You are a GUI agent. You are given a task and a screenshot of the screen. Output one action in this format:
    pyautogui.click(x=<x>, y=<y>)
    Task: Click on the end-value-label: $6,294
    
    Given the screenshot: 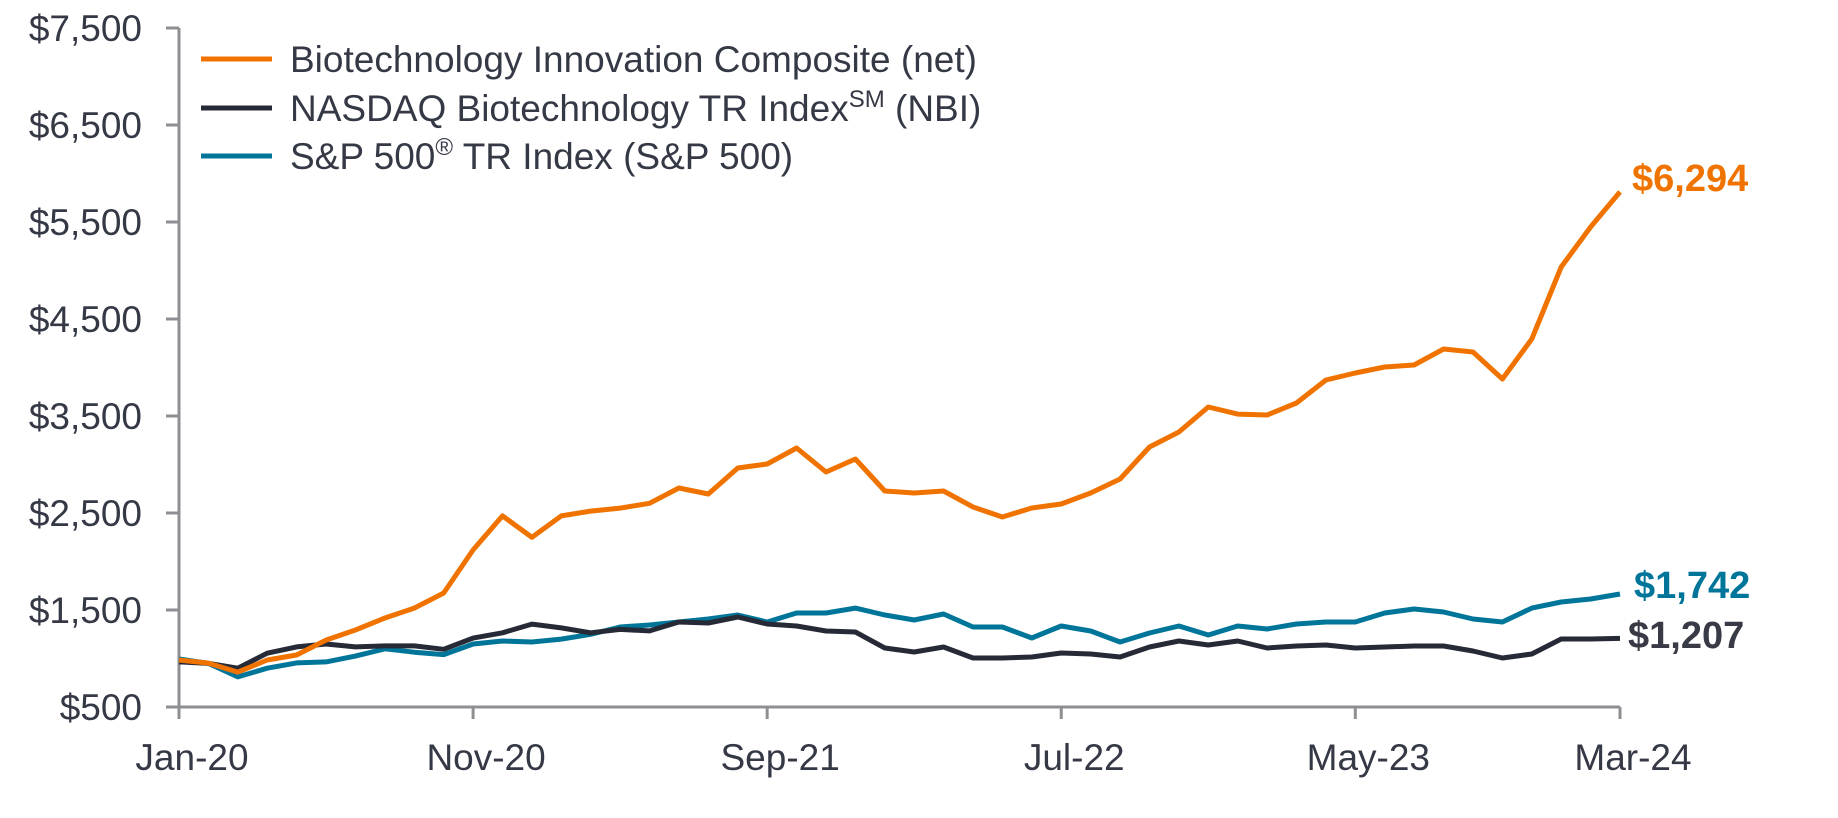 What is the action you would take?
    pyautogui.click(x=1690, y=179)
    